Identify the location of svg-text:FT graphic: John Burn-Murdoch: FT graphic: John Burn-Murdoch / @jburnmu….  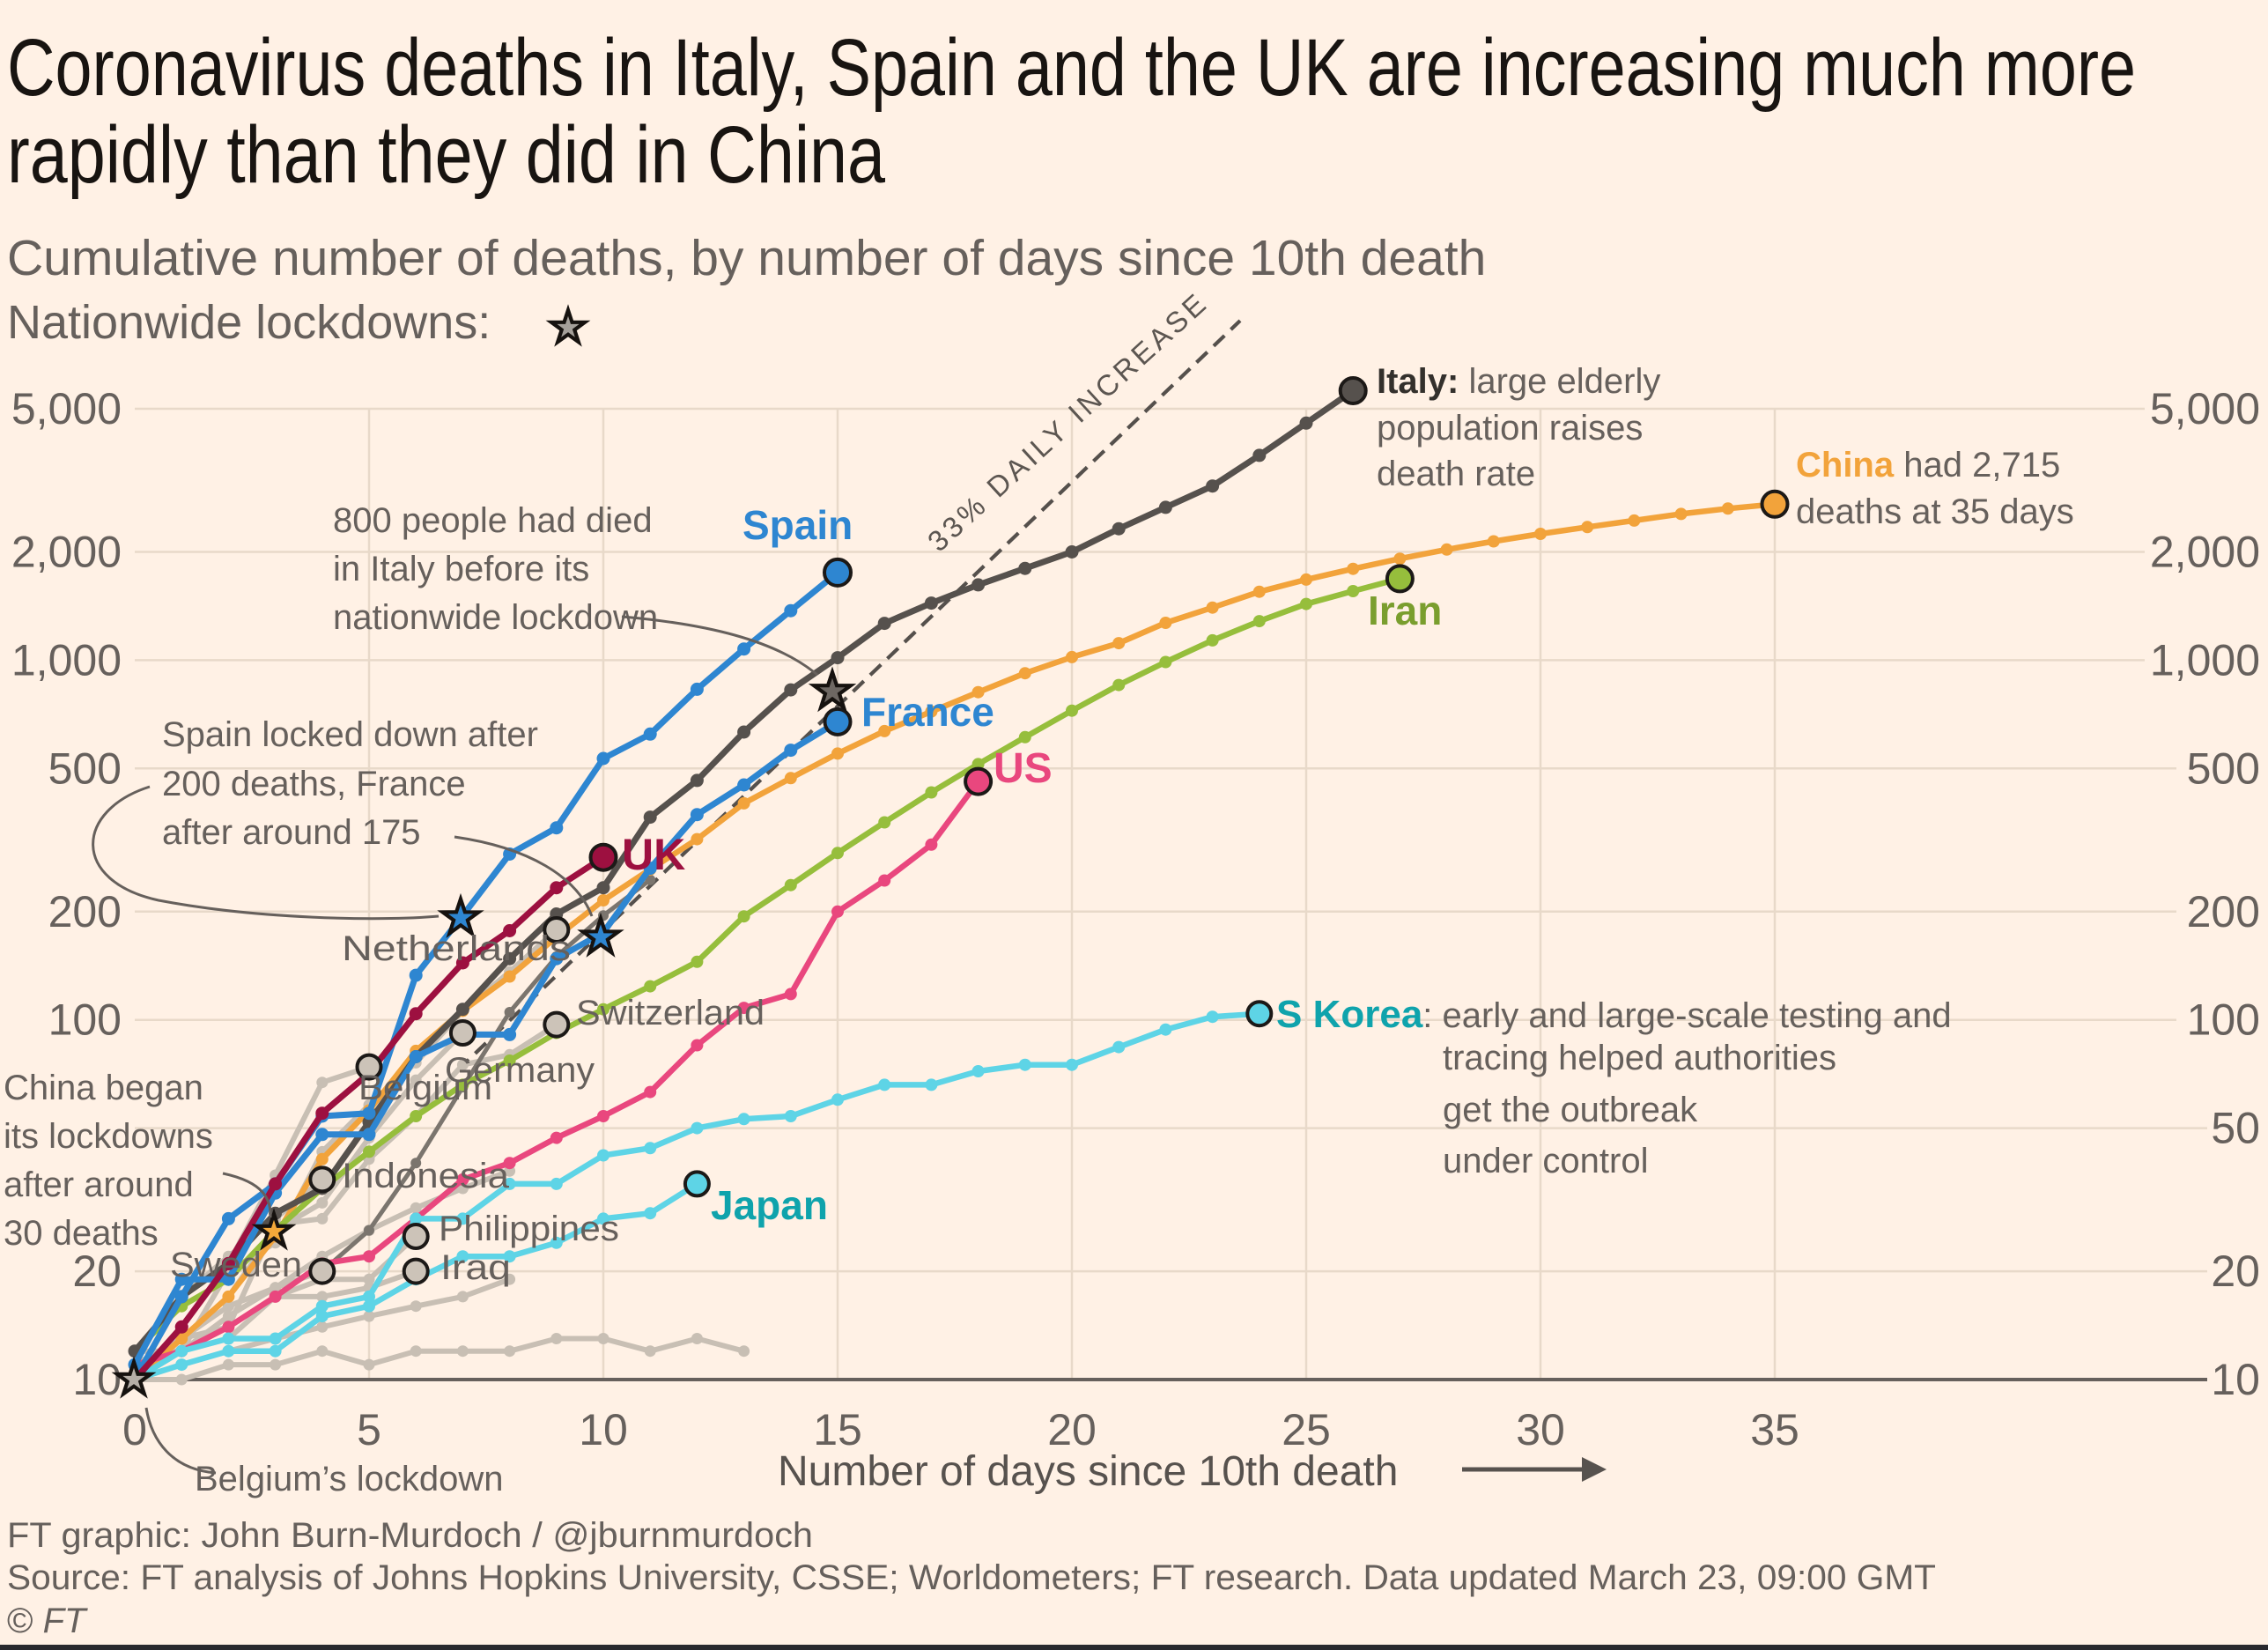
(410, 1536).